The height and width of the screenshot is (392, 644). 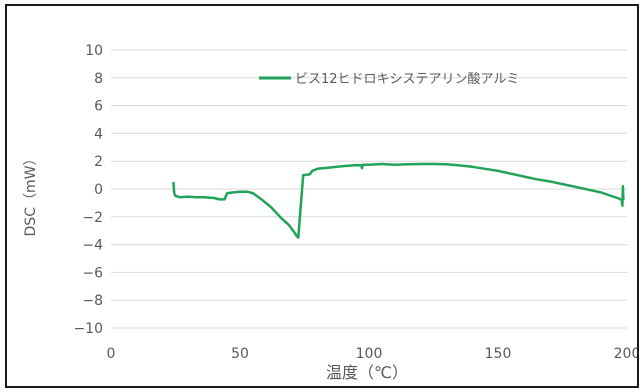 What do you see at coordinates (31, 194) in the screenshot?
I see `y-axis-title: DSC（mW）` at bounding box center [31, 194].